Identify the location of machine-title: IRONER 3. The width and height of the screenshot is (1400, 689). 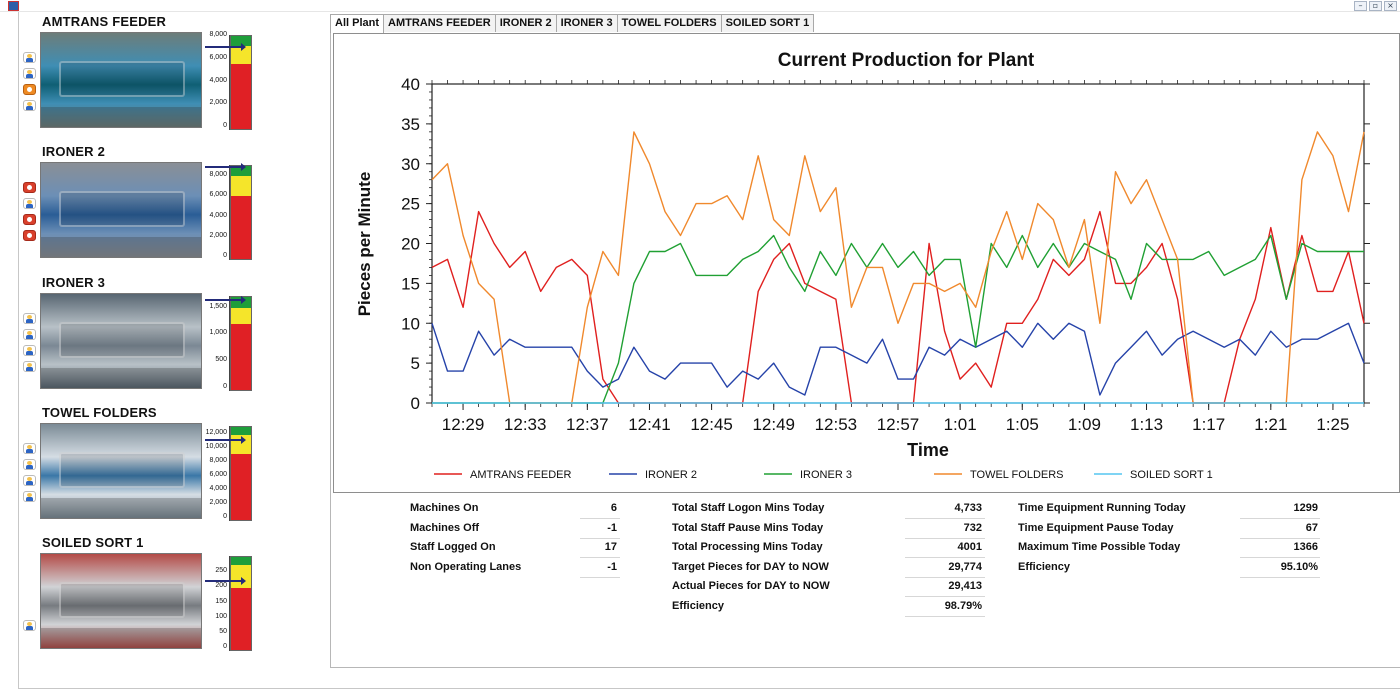
(74, 282).